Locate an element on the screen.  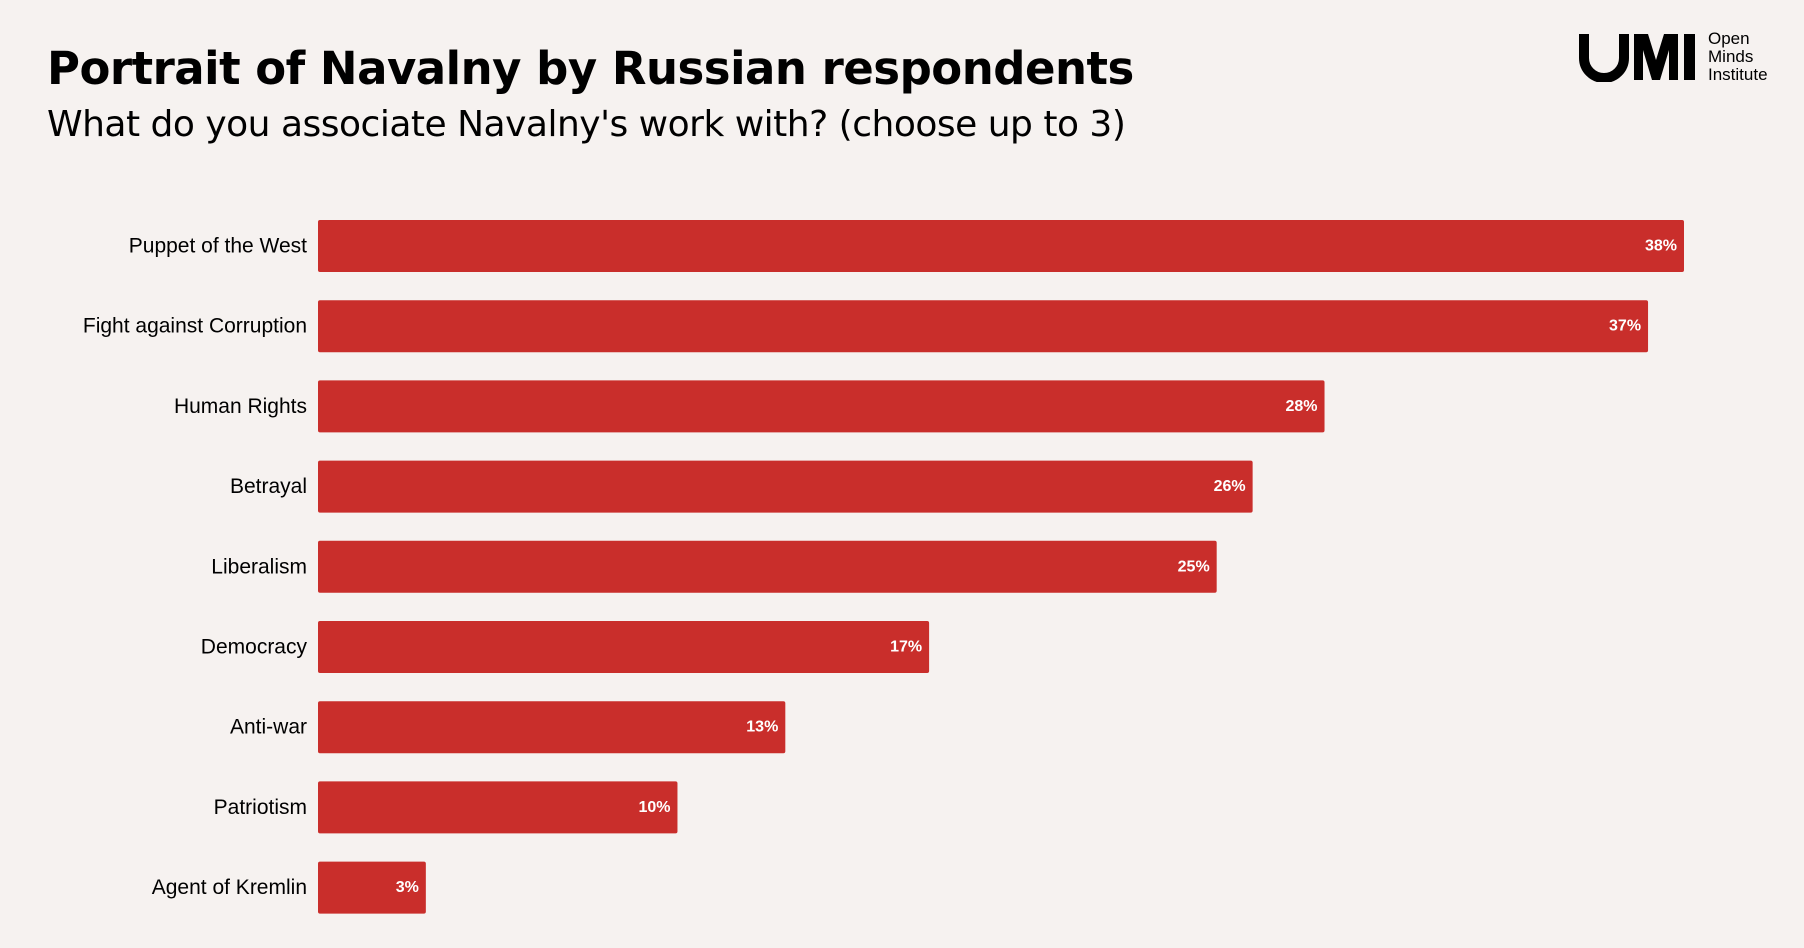
value-label-agent-of-kremlin: 3% is located at coordinates (407, 887).